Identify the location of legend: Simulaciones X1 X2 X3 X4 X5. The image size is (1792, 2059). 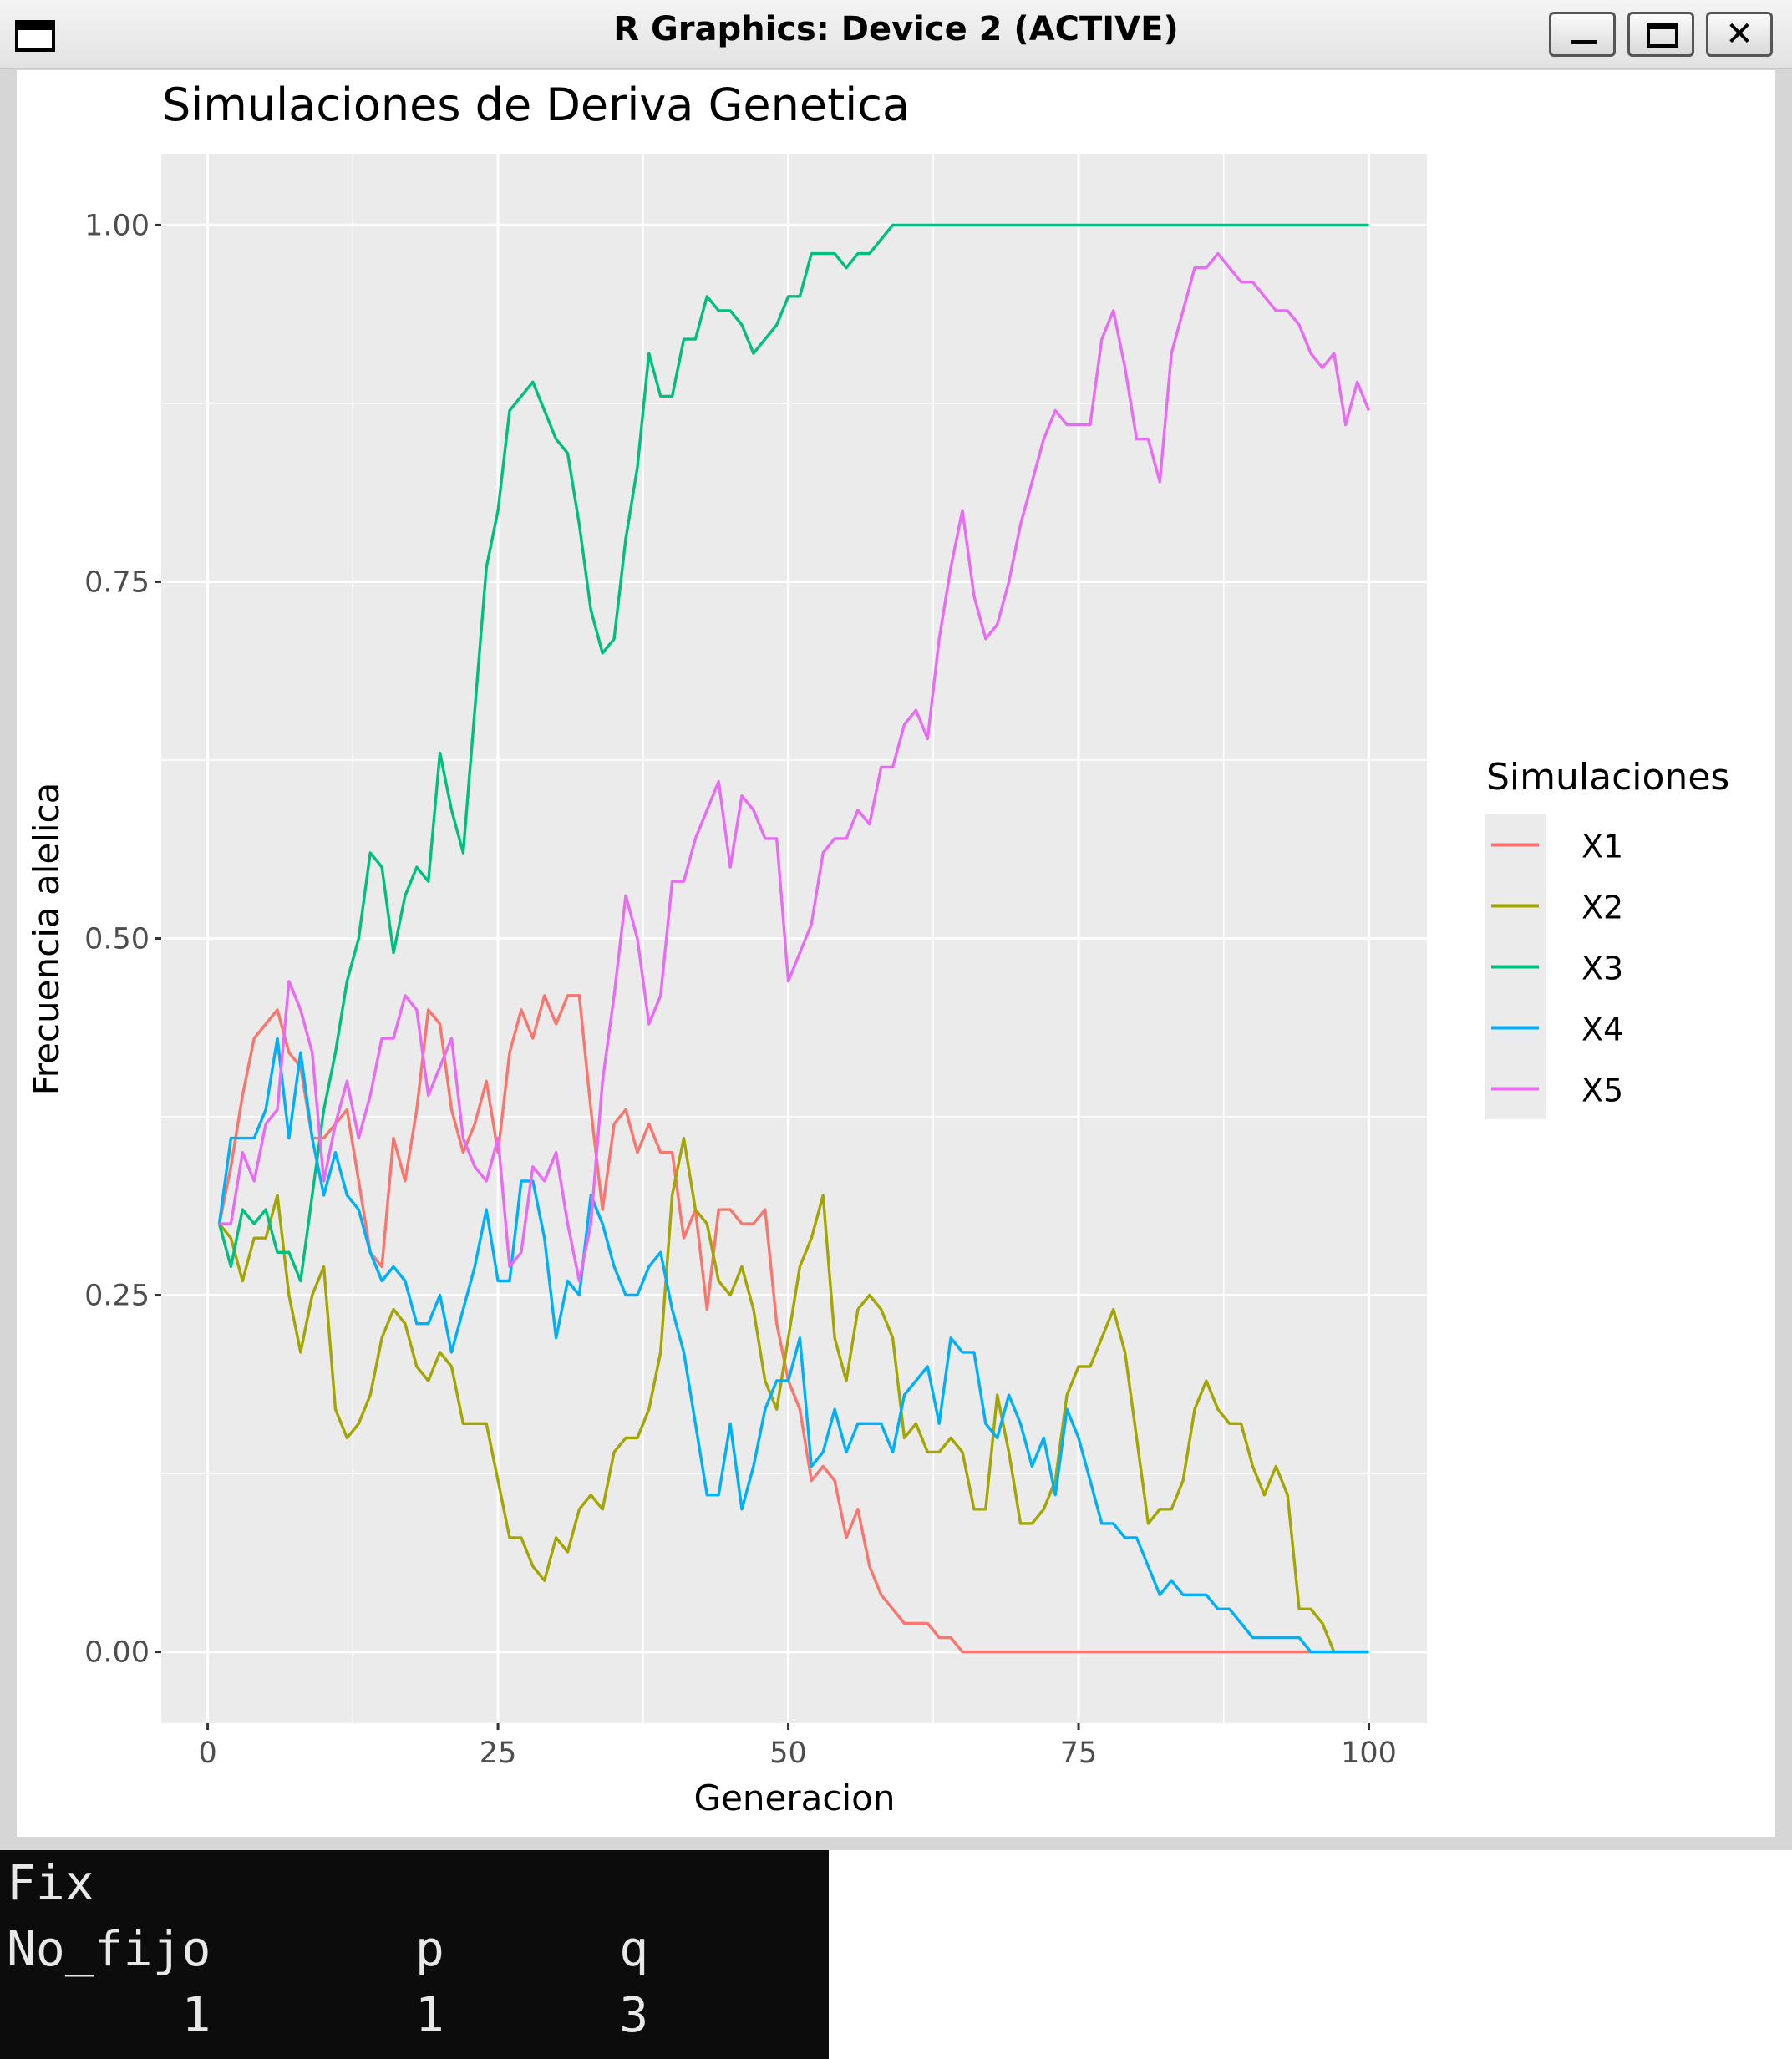
(1607, 937).